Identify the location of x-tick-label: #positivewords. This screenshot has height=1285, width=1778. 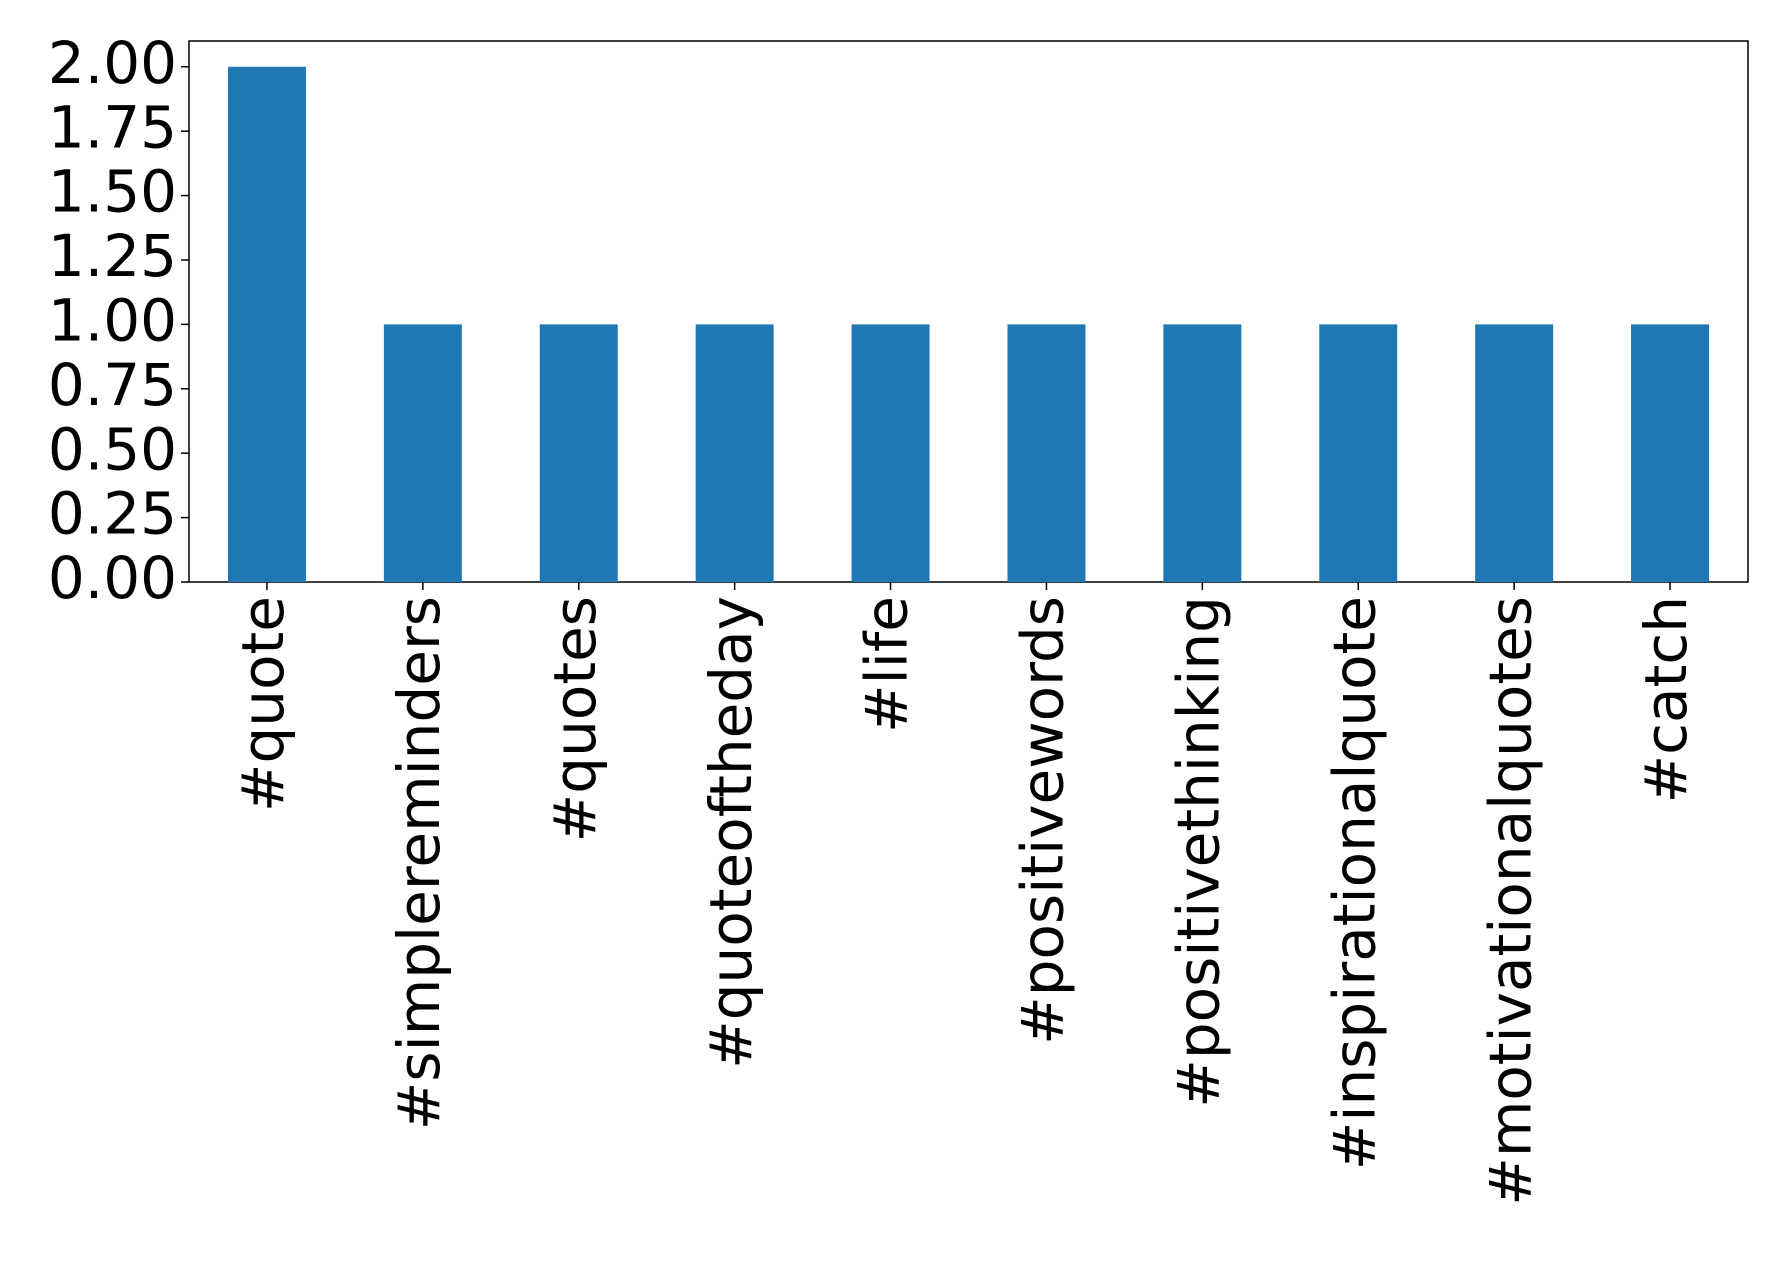
(1043, 820).